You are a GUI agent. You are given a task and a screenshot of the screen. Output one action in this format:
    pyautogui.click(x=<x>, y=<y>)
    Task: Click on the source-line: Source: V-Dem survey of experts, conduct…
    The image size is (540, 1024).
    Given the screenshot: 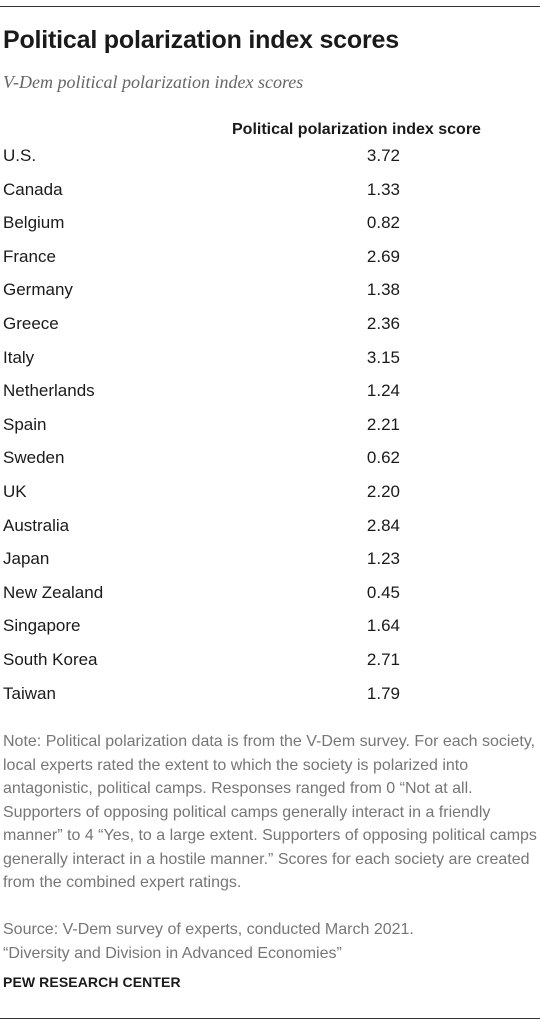 What is the action you would take?
    pyautogui.click(x=208, y=929)
    